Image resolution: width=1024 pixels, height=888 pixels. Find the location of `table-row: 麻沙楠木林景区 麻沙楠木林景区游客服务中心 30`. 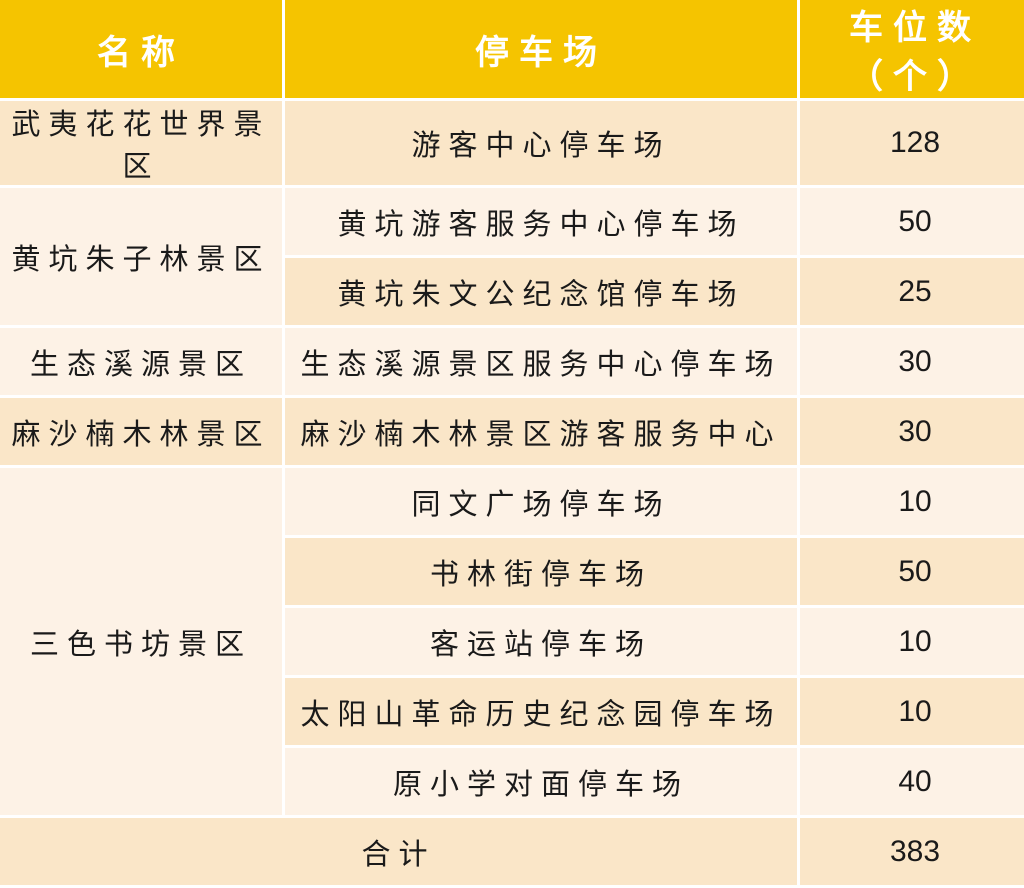

table-row: 麻沙楠木林景区 麻沙楠木林景区游客服务中心 30 is located at coordinates (512, 431).